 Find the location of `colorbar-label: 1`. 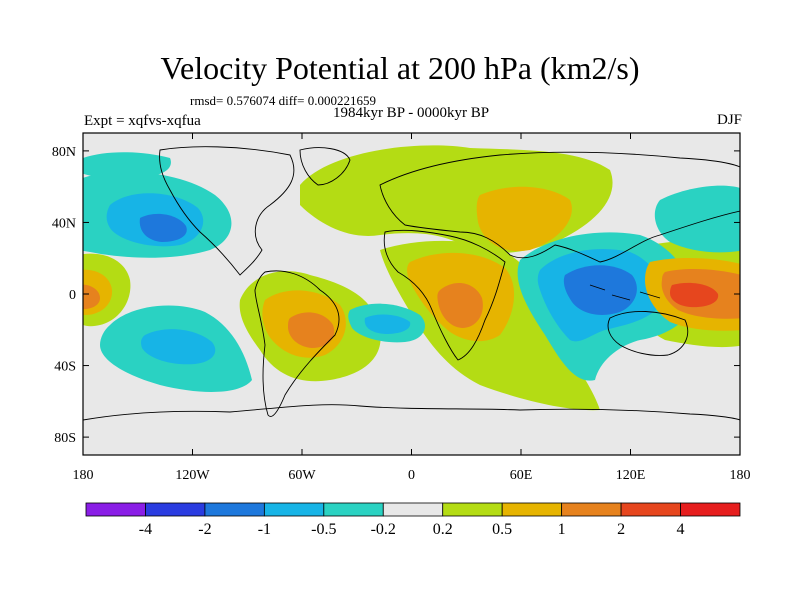

colorbar-label: 1 is located at coordinates (562, 529).